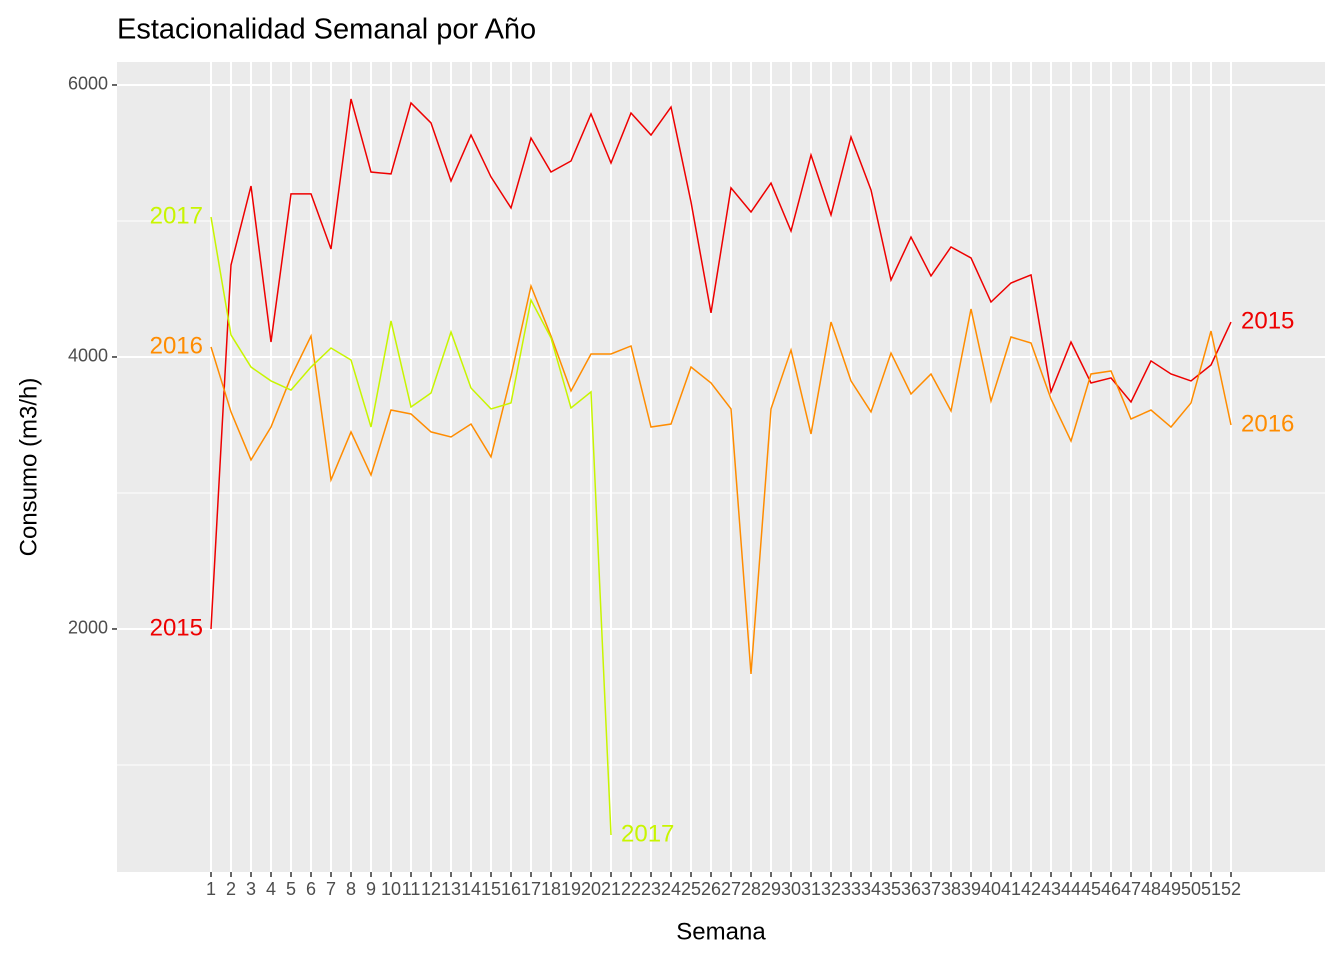  Describe the element at coordinates (571, 889) in the screenshot. I see `x-tick-label: 19` at that location.